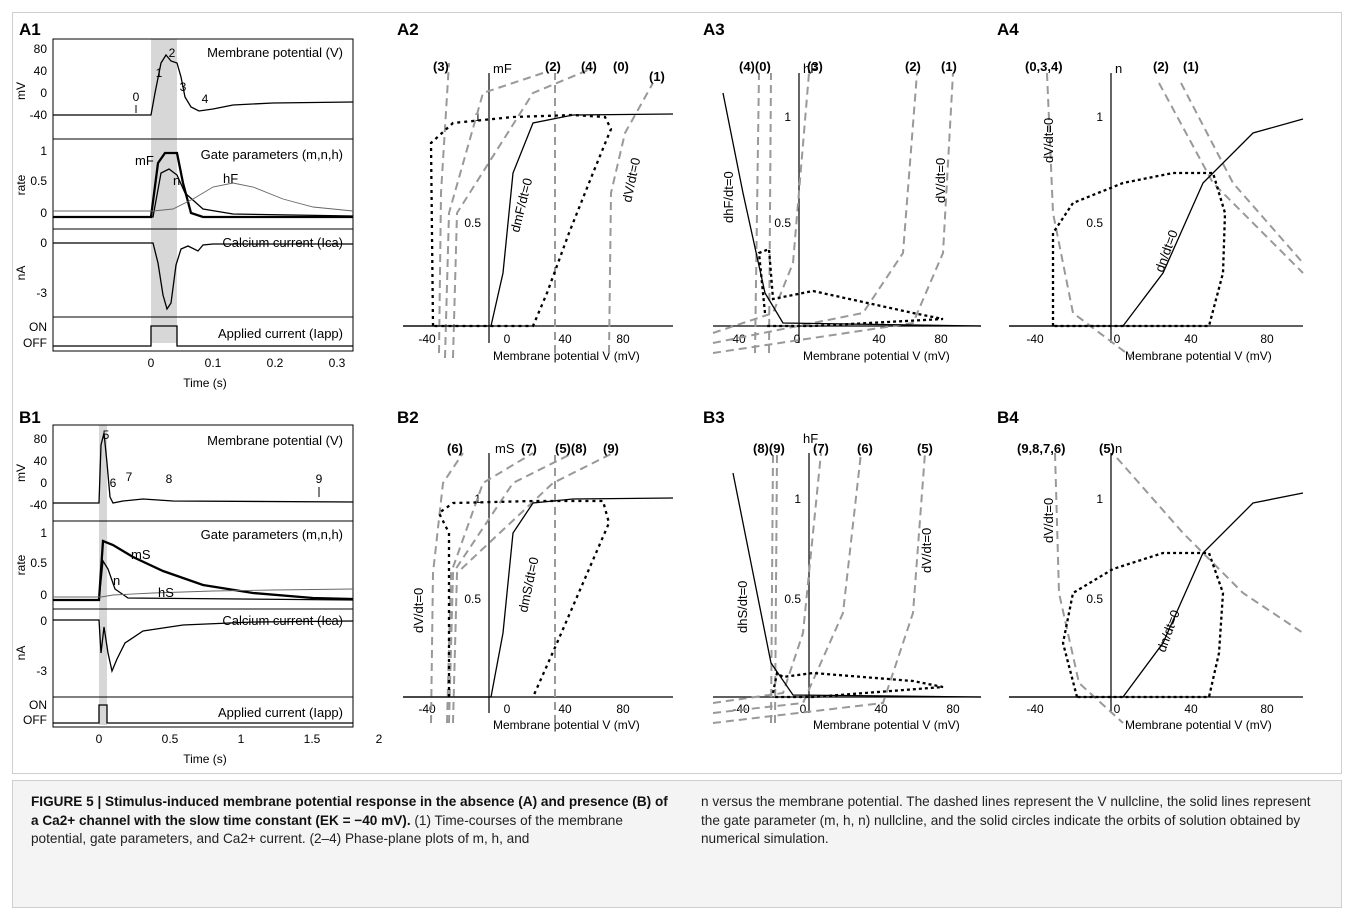  What do you see at coordinates (159, 73) in the screenshot?
I see `marker: 1` at bounding box center [159, 73].